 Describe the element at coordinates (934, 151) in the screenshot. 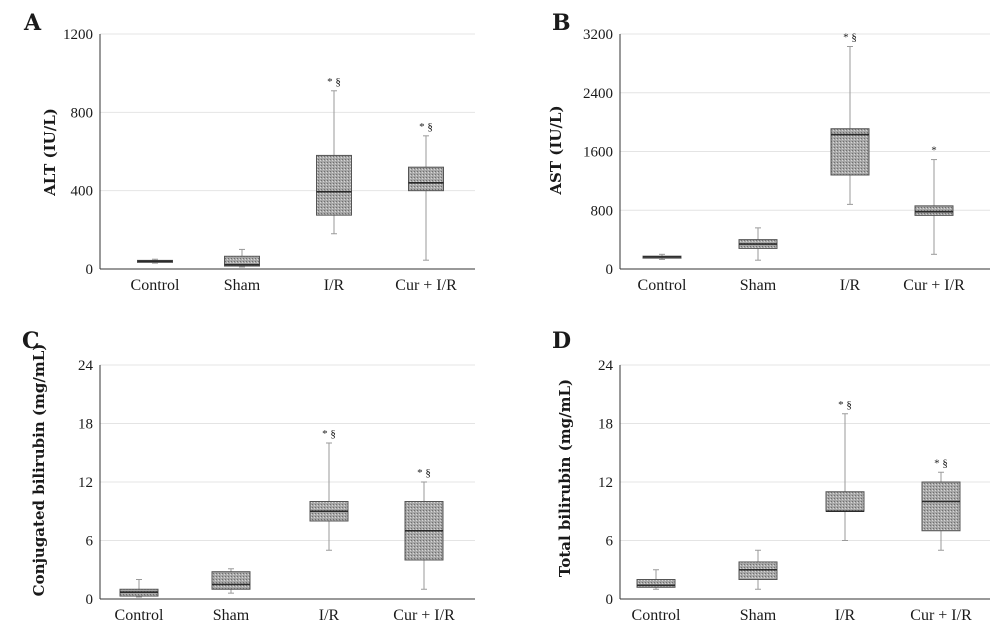

I see `panel-b-significance-label: *` at that location.